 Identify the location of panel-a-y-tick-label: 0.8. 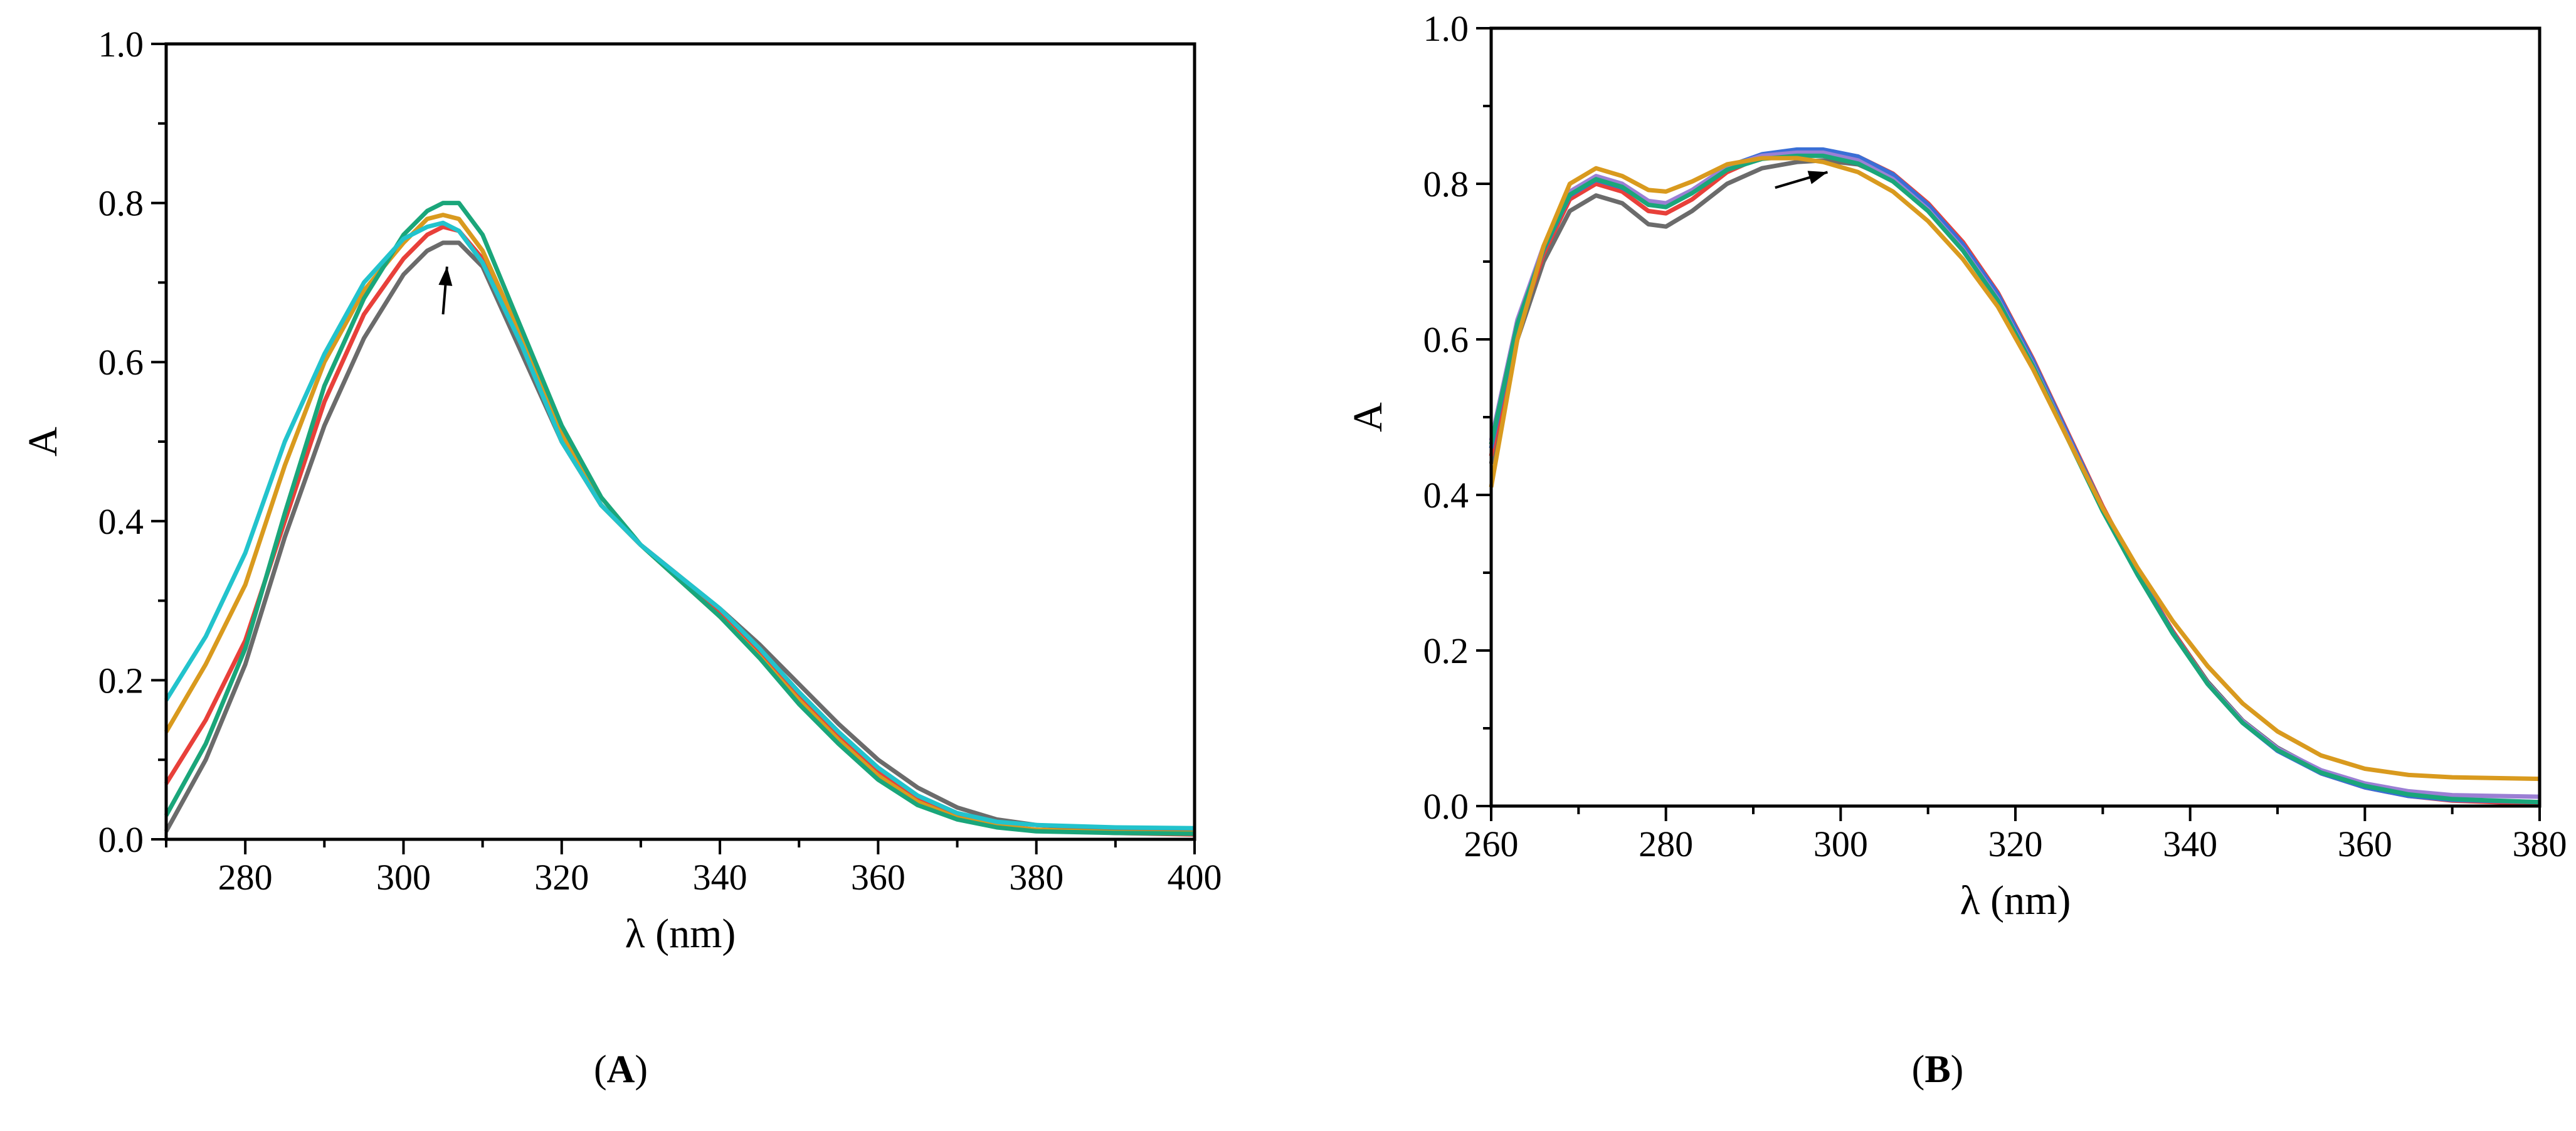
(121, 204).